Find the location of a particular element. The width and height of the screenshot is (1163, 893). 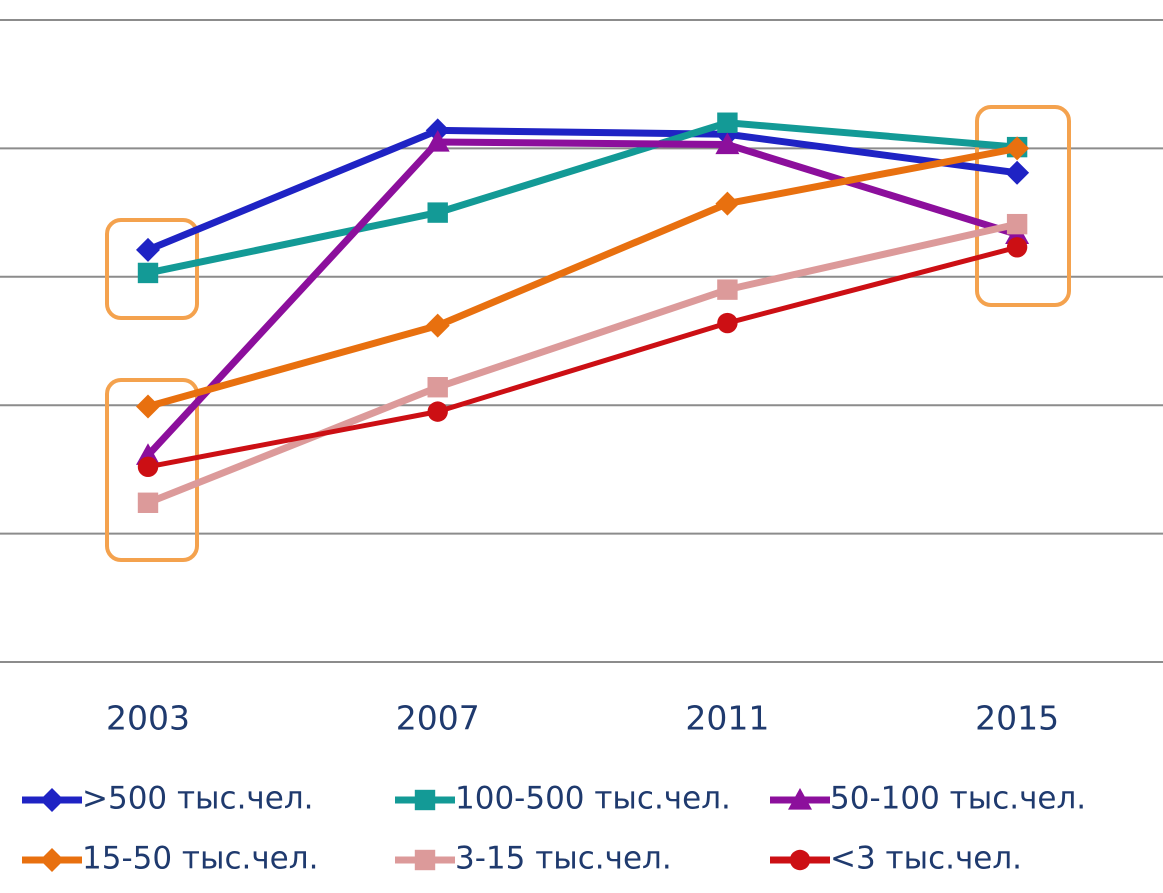

legend-label: 50-100 тыс.чел. is located at coordinates (958, 799).